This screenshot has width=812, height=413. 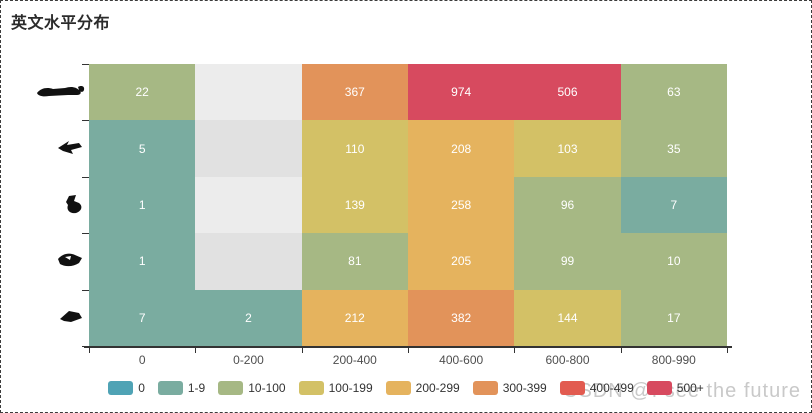 What do you see at coordinates (461, 92) in the screenshot?
I see `heatmap-cell: 974` at bounding box center [461, 92].